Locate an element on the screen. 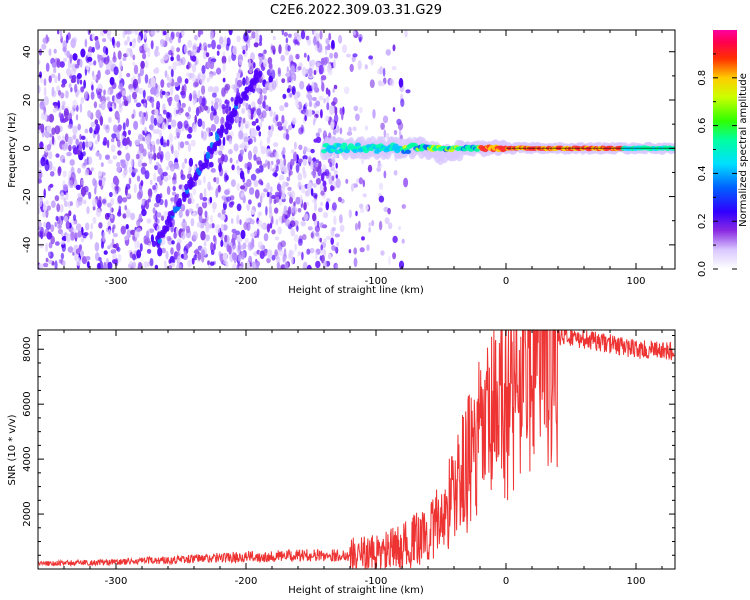 The image size is (750, 600). figure-title: C2E6.2022.309.03.31.G29 is located at coordinates (356, 10).